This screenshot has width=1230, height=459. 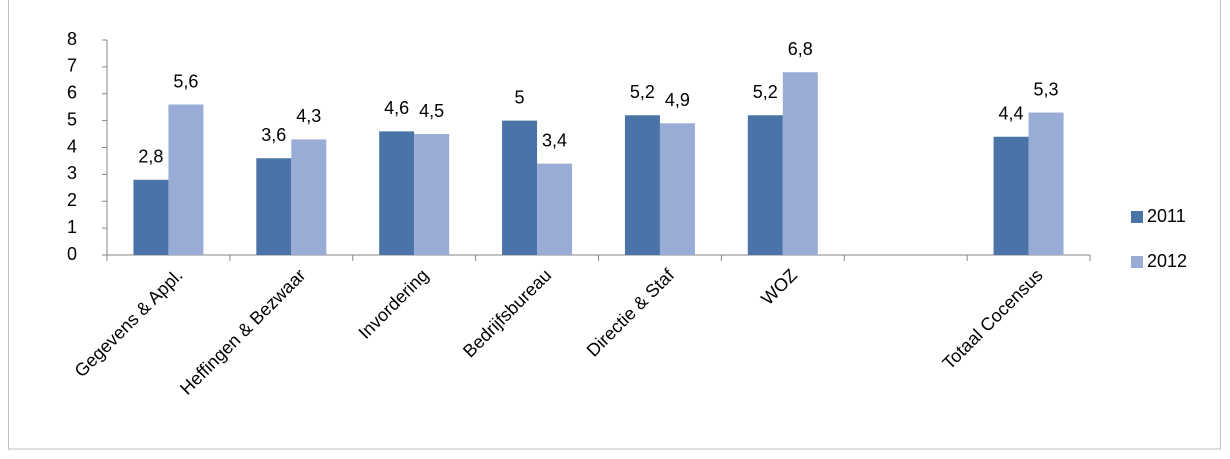 I want to click on y-tick-label: 2, so click(x=72, y=200).